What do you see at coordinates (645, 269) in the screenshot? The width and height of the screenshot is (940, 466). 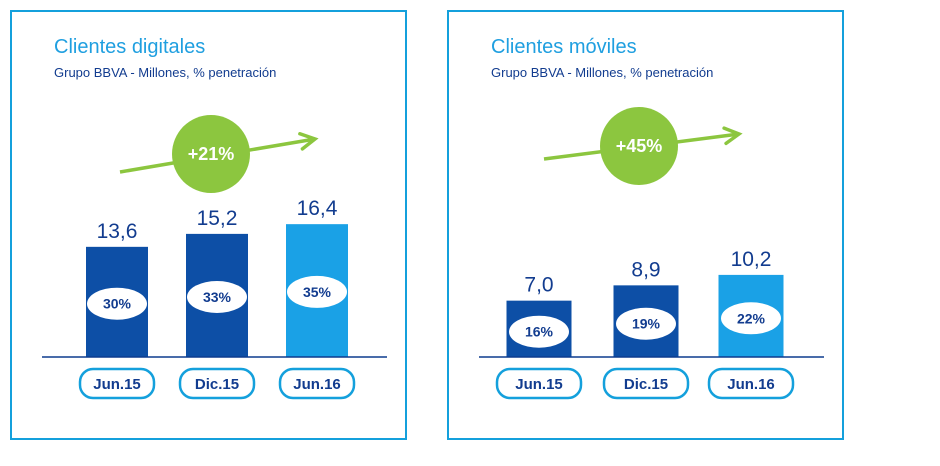 I see `value-label: 8,9` at bounding box center [645, 269].